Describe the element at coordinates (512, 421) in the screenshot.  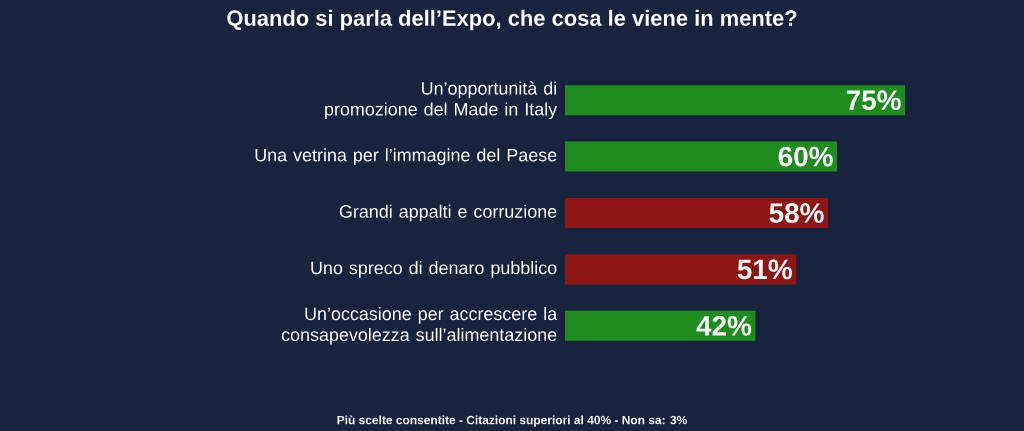
I see `text: Più scelte consentite - Citazioni superiori al 40% - Non sa: 3%` at that location.